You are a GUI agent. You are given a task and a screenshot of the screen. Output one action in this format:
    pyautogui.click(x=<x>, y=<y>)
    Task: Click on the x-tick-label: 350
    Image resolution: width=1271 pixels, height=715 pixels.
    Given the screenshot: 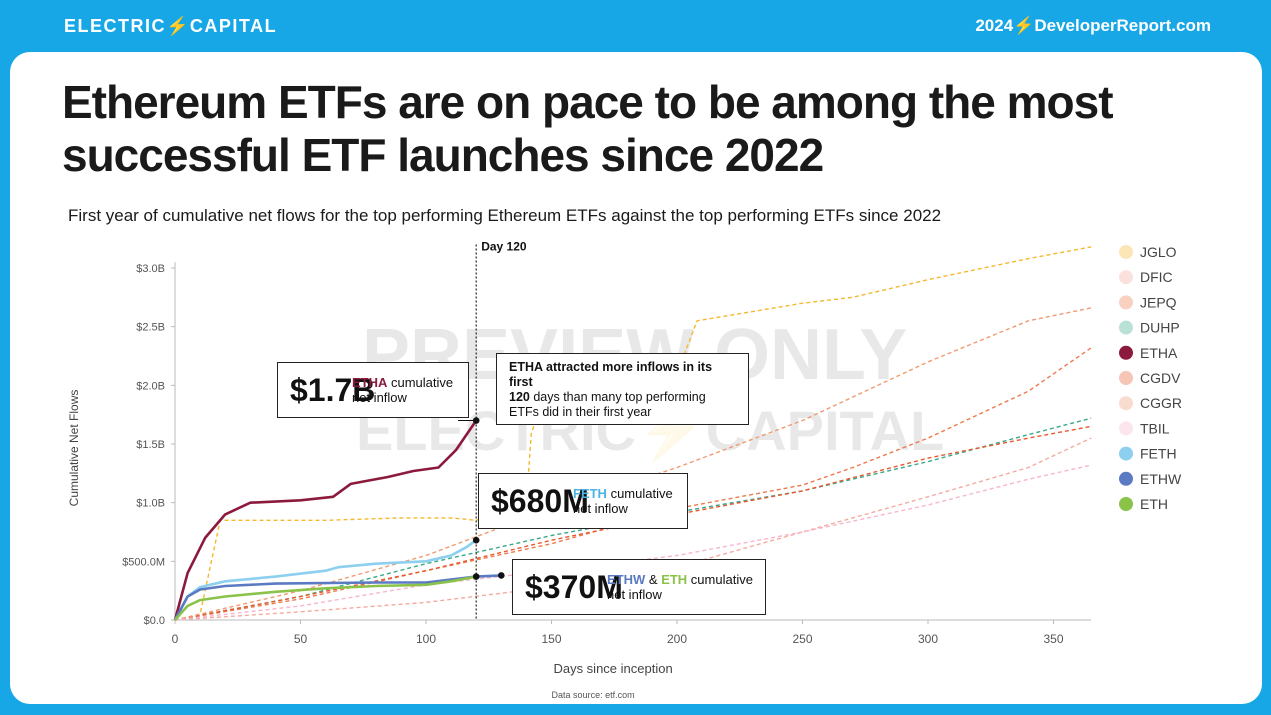 What is the action you would take?
    pyautogui.click(x=1053, y=639)
    